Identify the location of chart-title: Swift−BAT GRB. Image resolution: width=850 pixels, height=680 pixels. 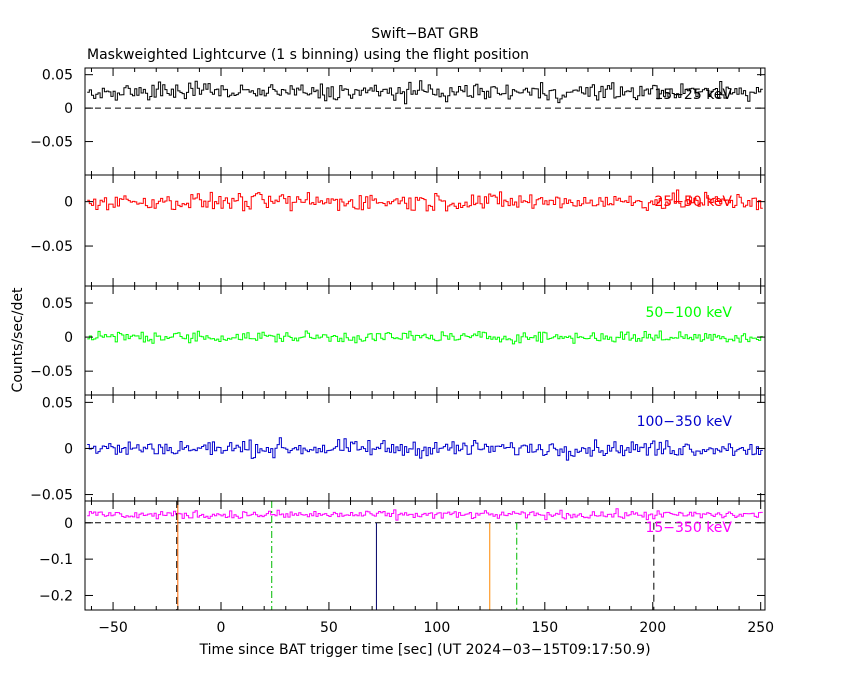
(424, 34).